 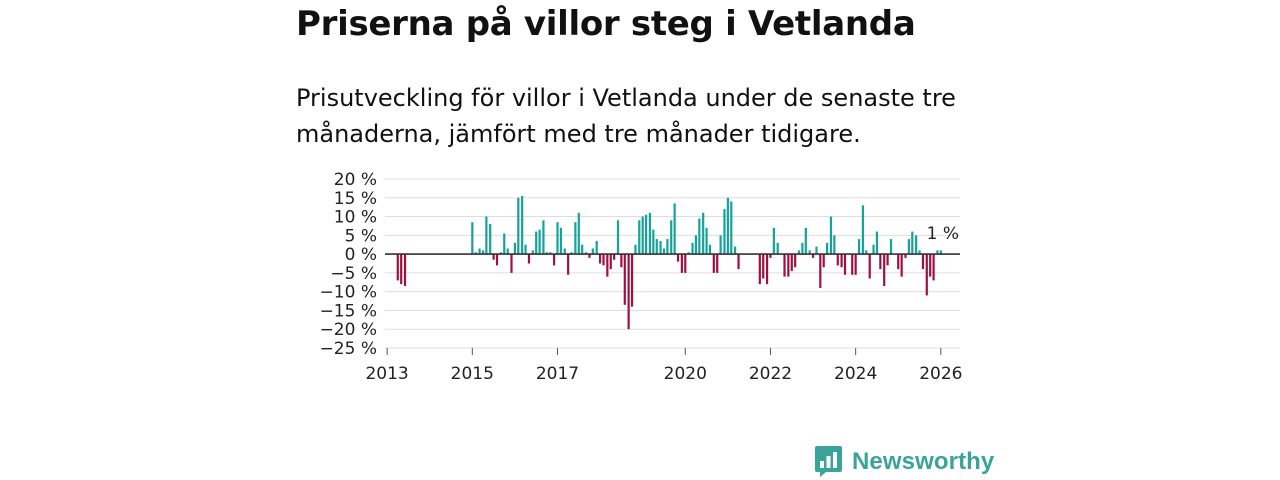 What do you see at coordinates (855, 374) in the screenshot?
I see `x-tick-label: 2024` at bounding box center [855, 374].